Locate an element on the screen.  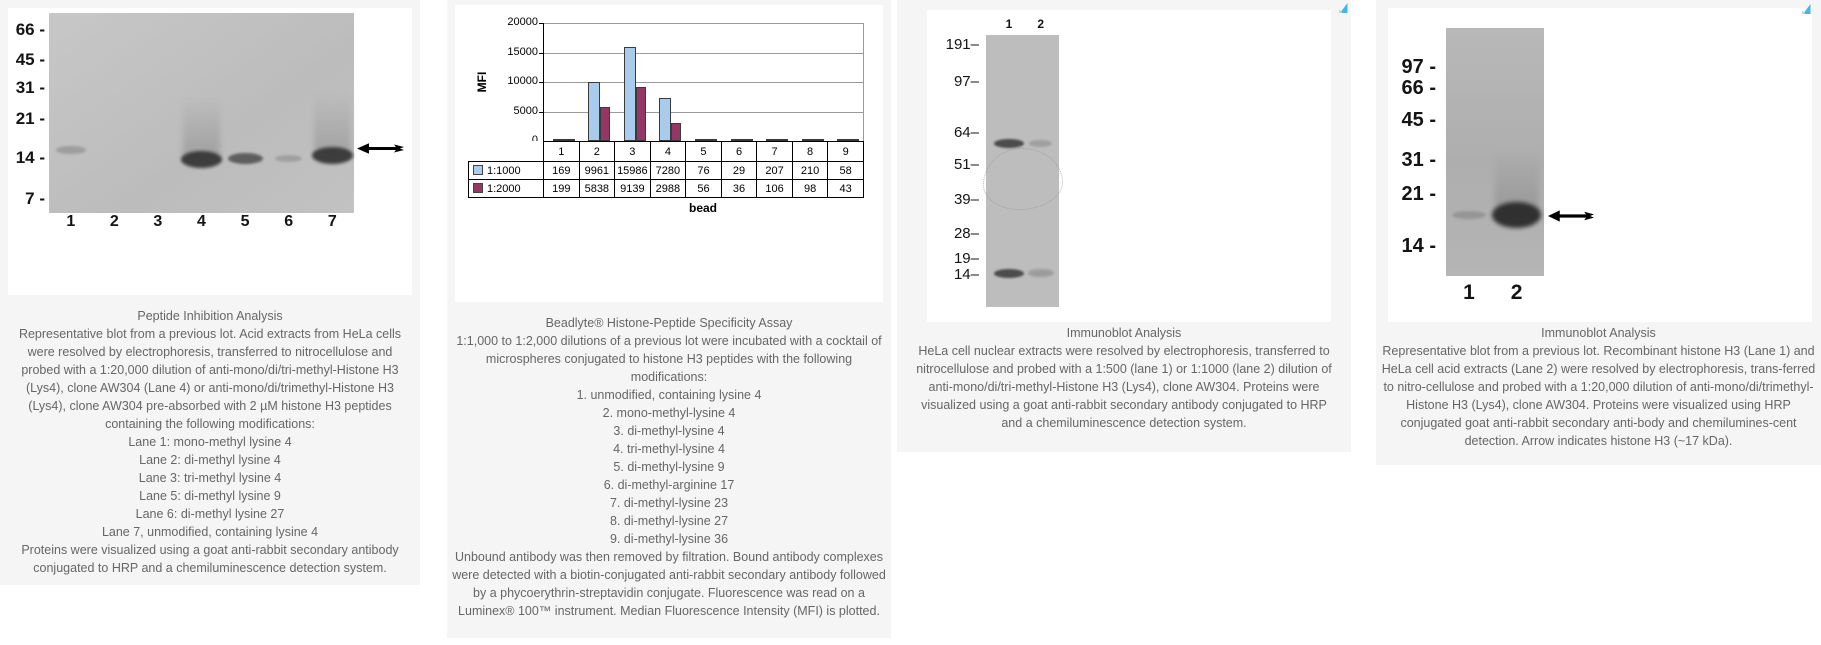
gridline is located at coordinates (703, 82).